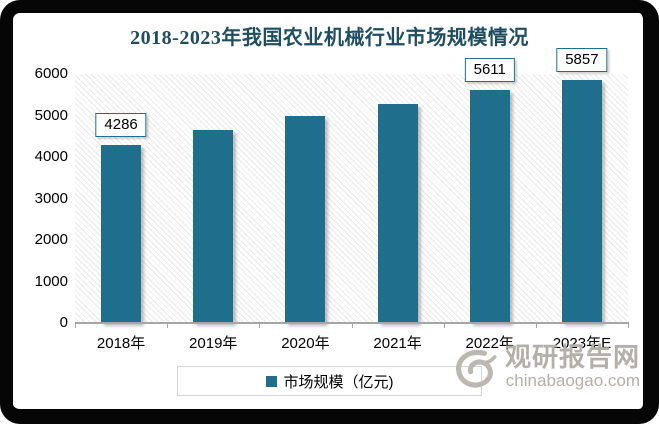 The height and width of the screenshot is (424, 659). What do you see at coordinates (489, 206) in the screenshot?
I see `bar-2022年` at bounding box center [489, 206].